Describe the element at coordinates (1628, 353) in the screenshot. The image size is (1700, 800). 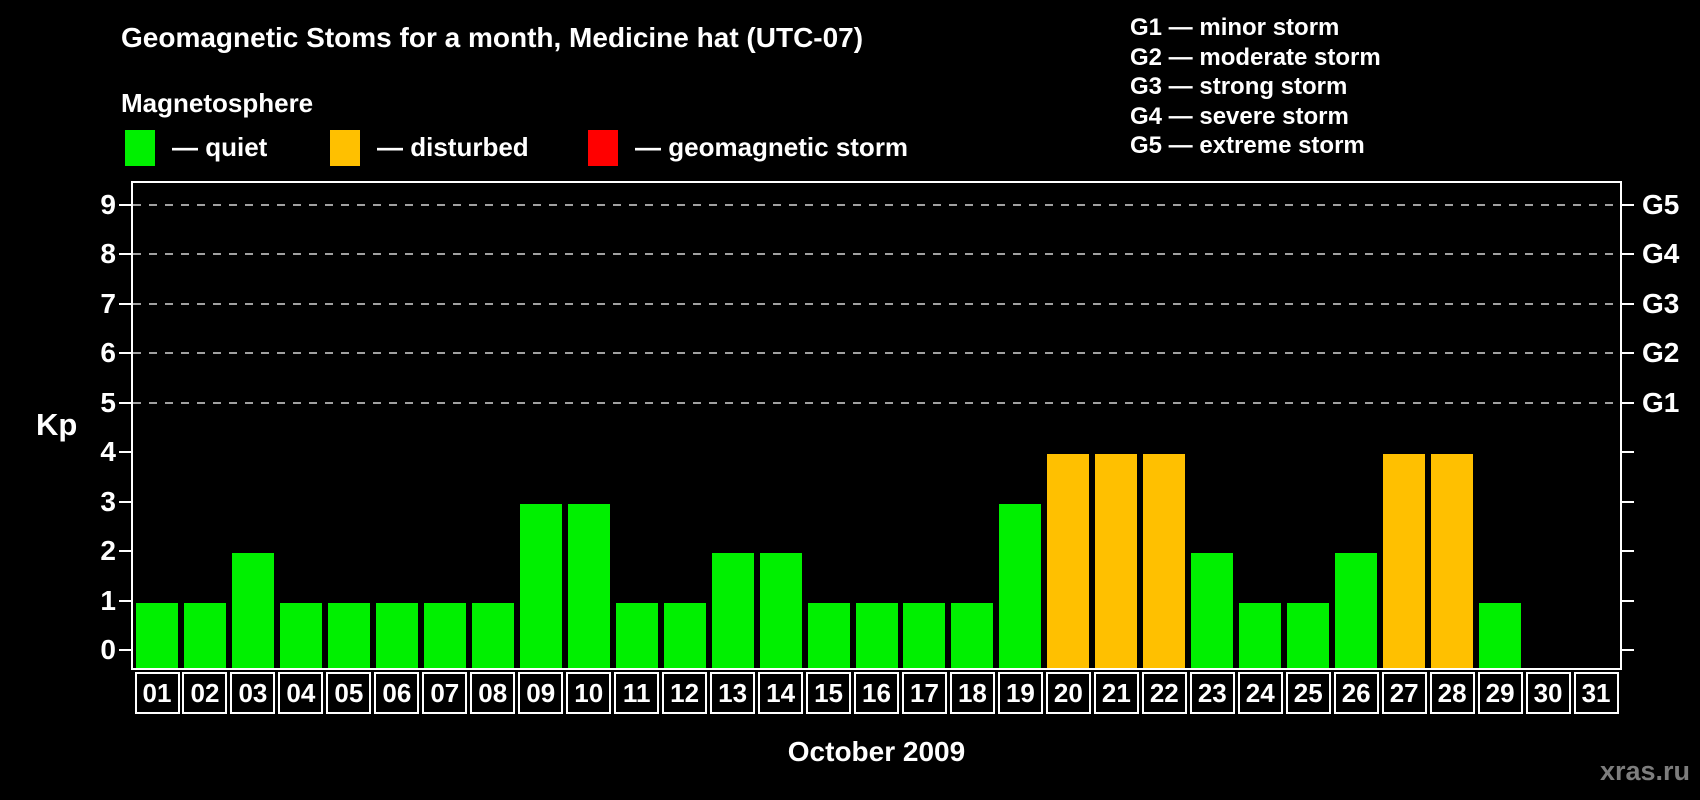
I see `right-tick-kp6` at that location.